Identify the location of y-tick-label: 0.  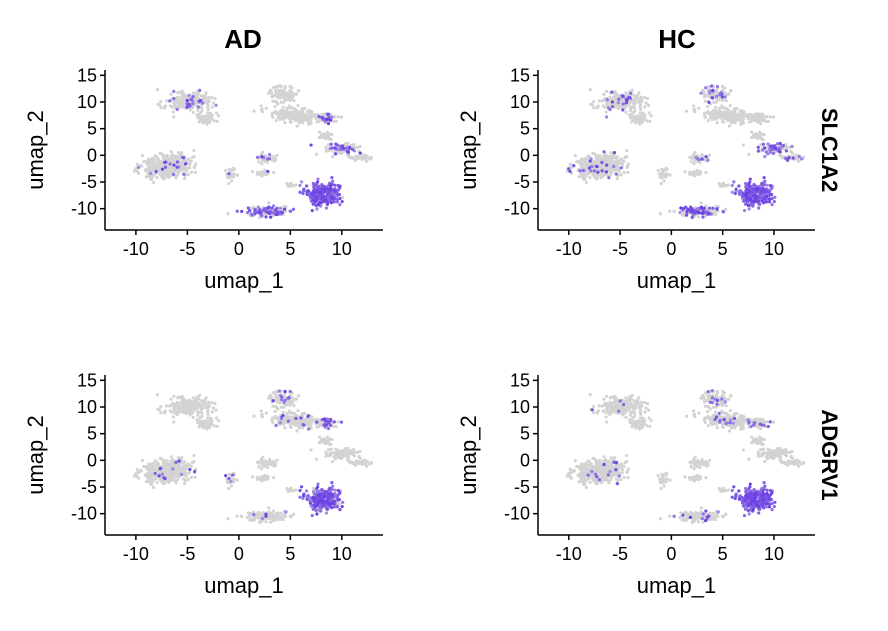
(525, 155).